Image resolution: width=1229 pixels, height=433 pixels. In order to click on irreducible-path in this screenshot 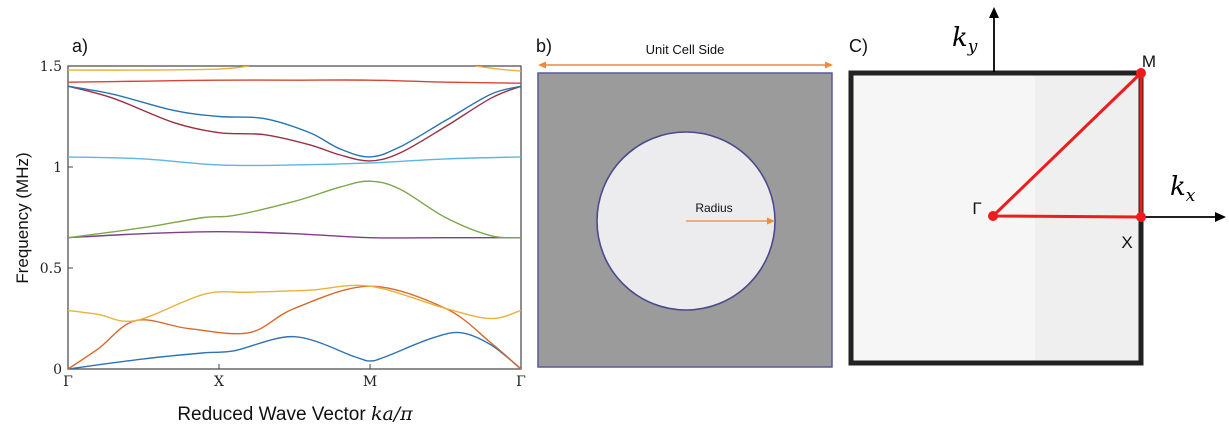, I will do `click(1067, 145)`.